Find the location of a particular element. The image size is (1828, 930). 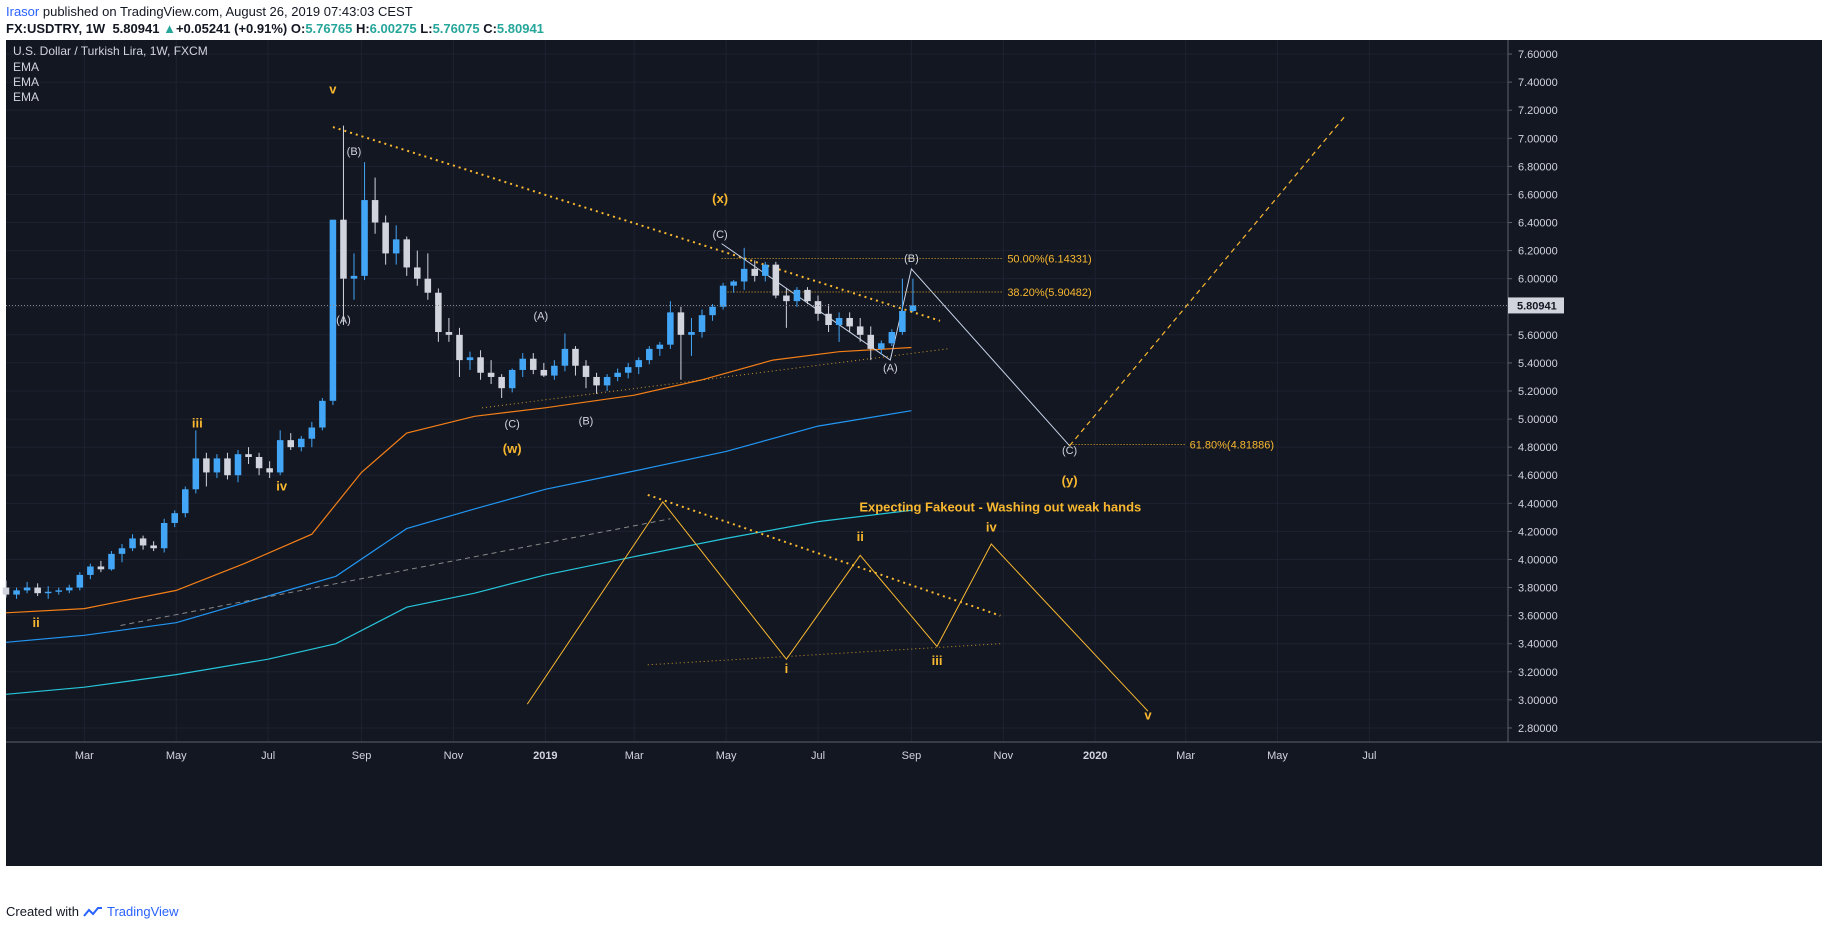

impulse-wave-path is located at coordinates (837, 606).